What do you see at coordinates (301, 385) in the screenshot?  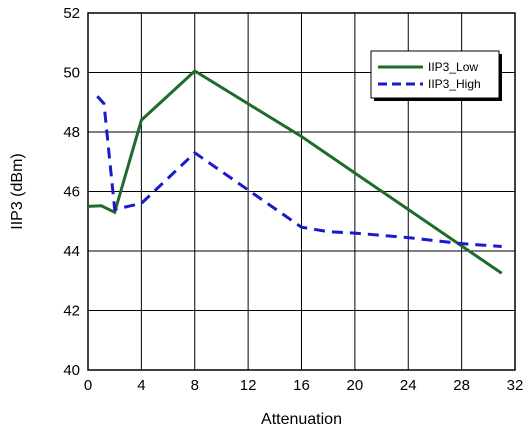 I see `x-tick-label: 16` at bounding box center [301, 385].